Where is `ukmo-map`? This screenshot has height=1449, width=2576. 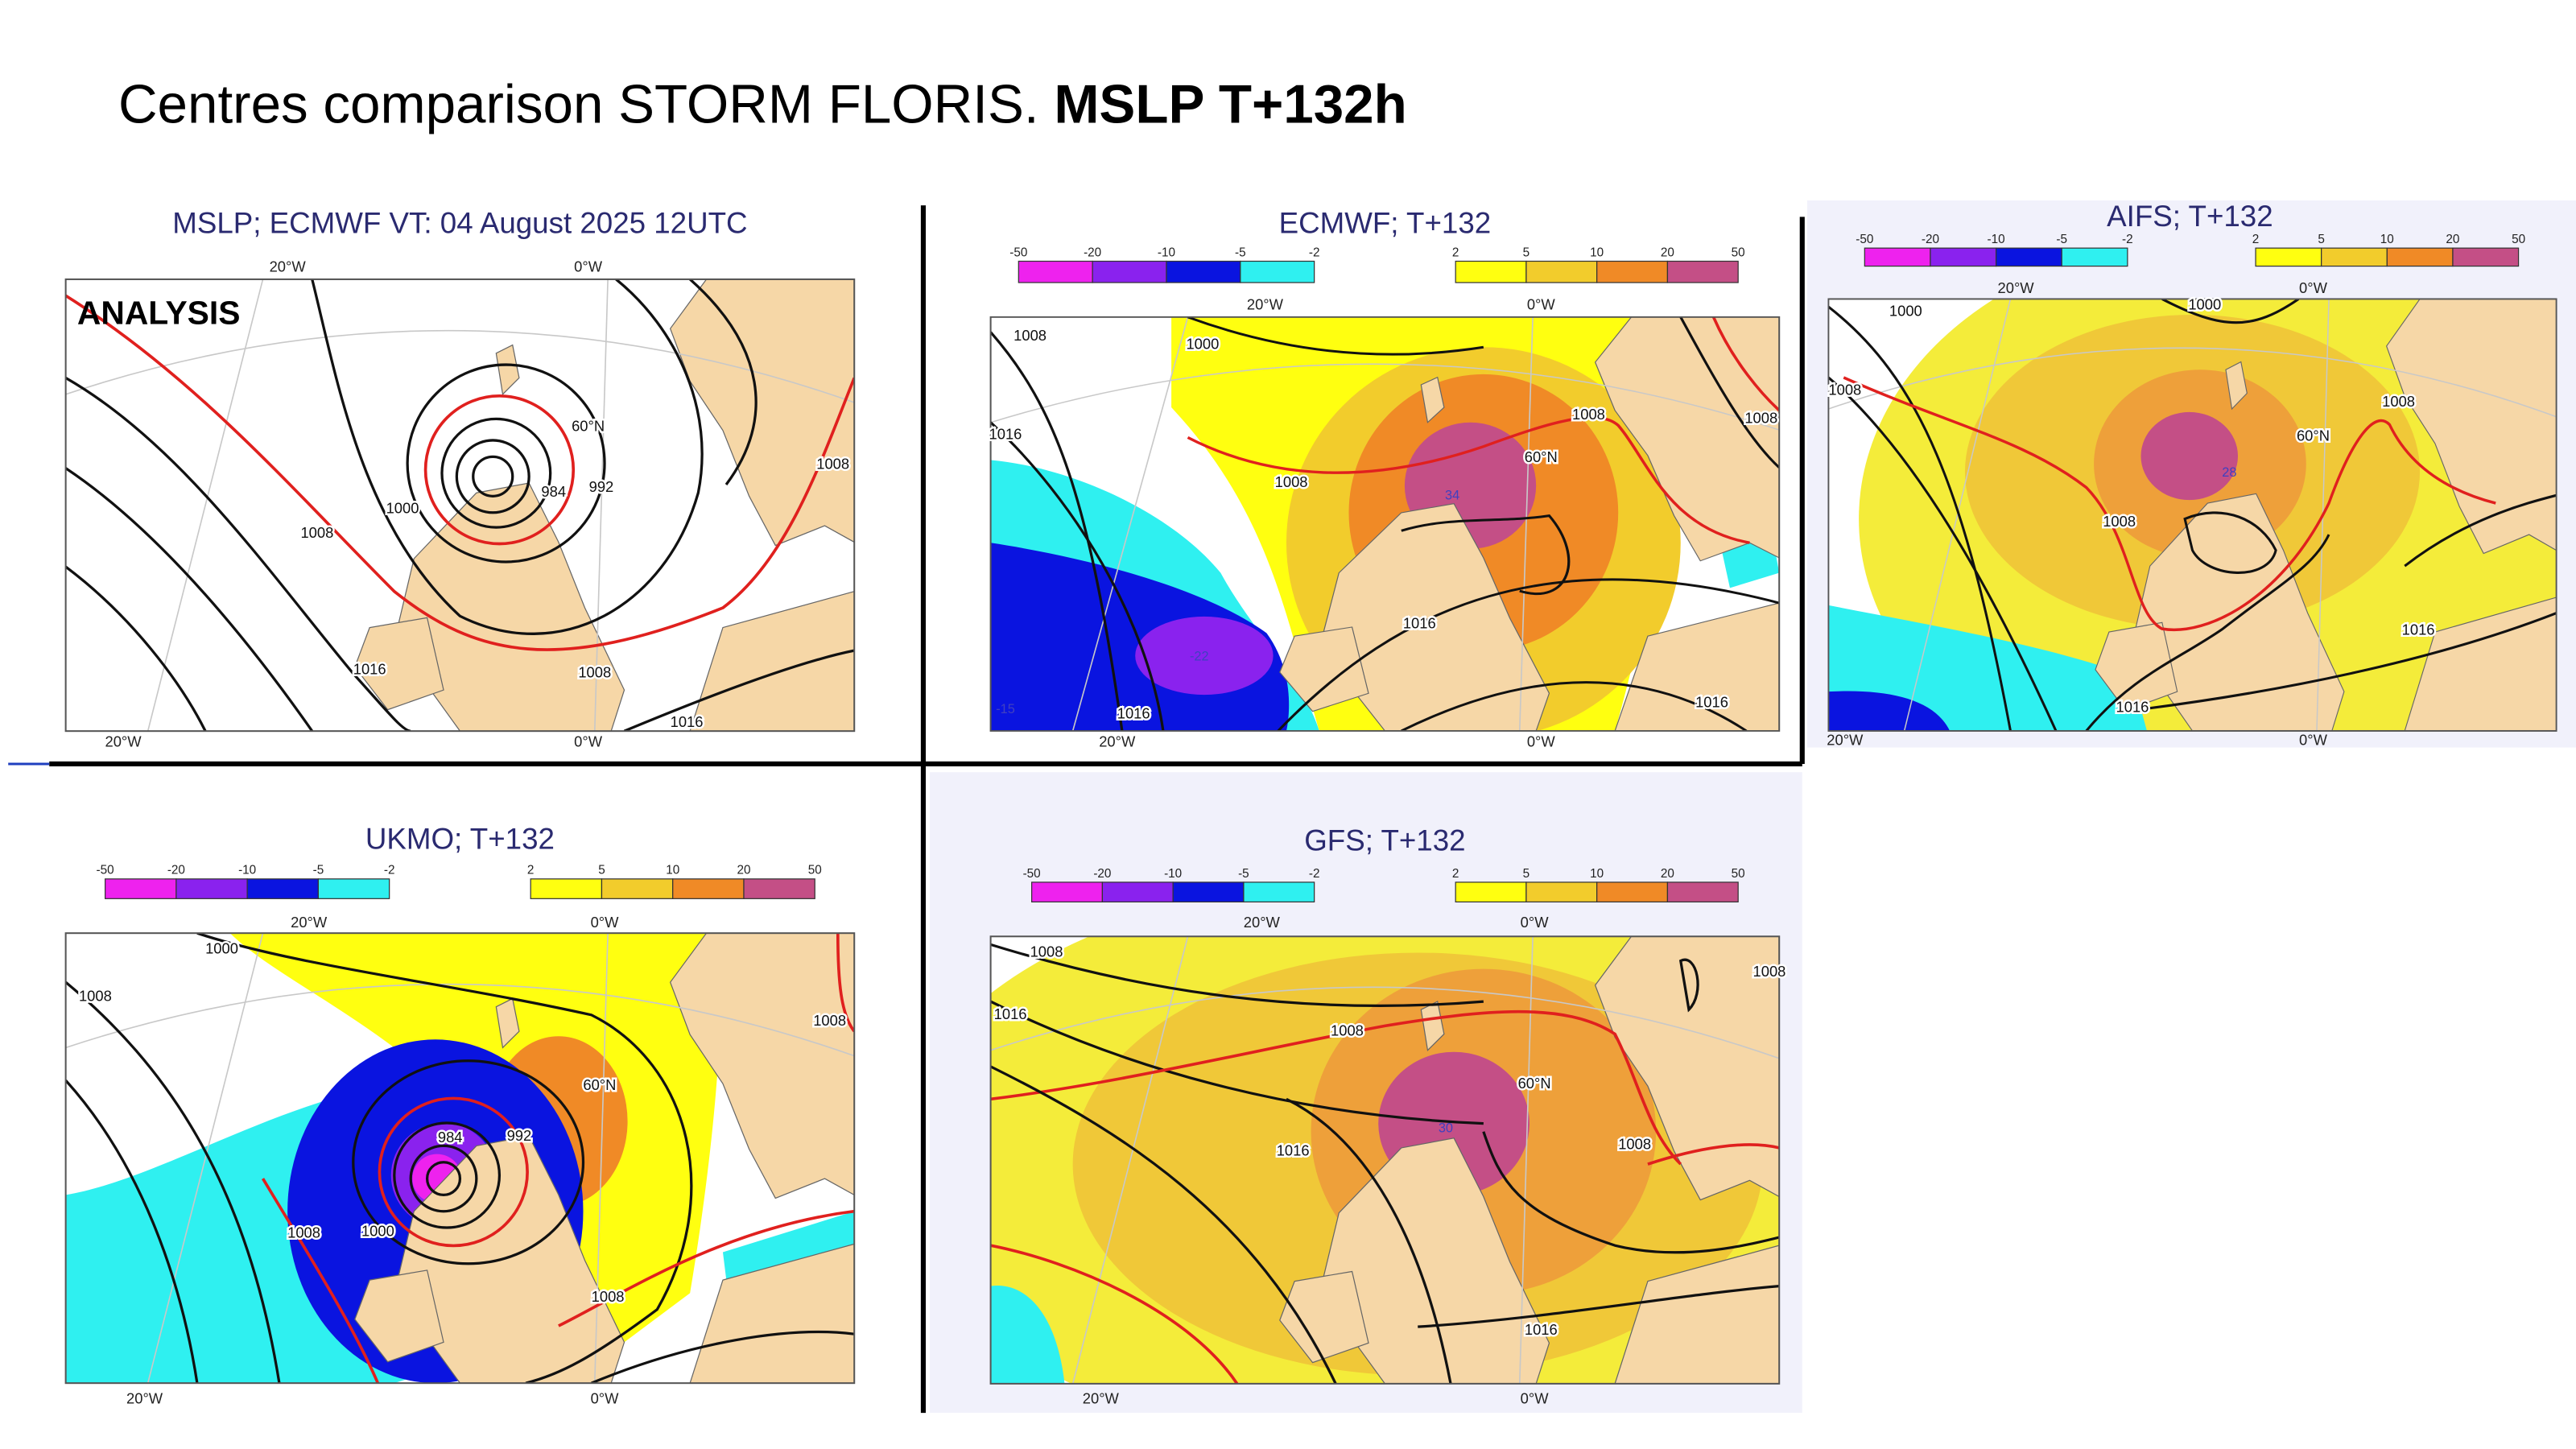
ukmo-map is located at coordinates (460, 1158).